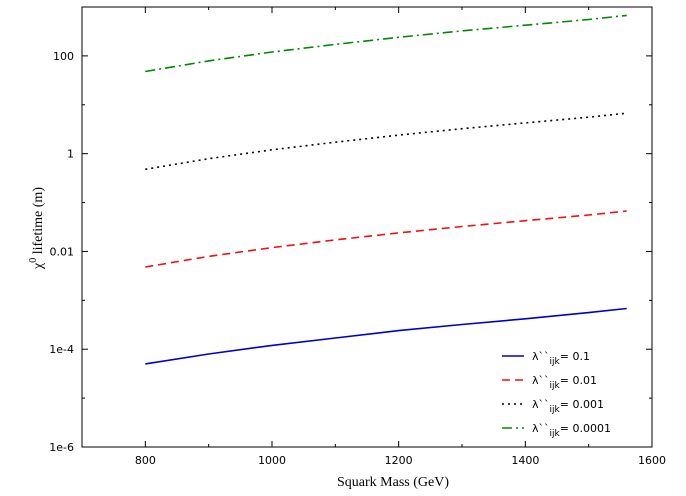 Image resolution: width=686 pixels, height=496 pixels. What do you see at coordinates (578, 380) in the screenshot?
I see `legend-label-value: = 0.01` at bounding box center [578, 380].